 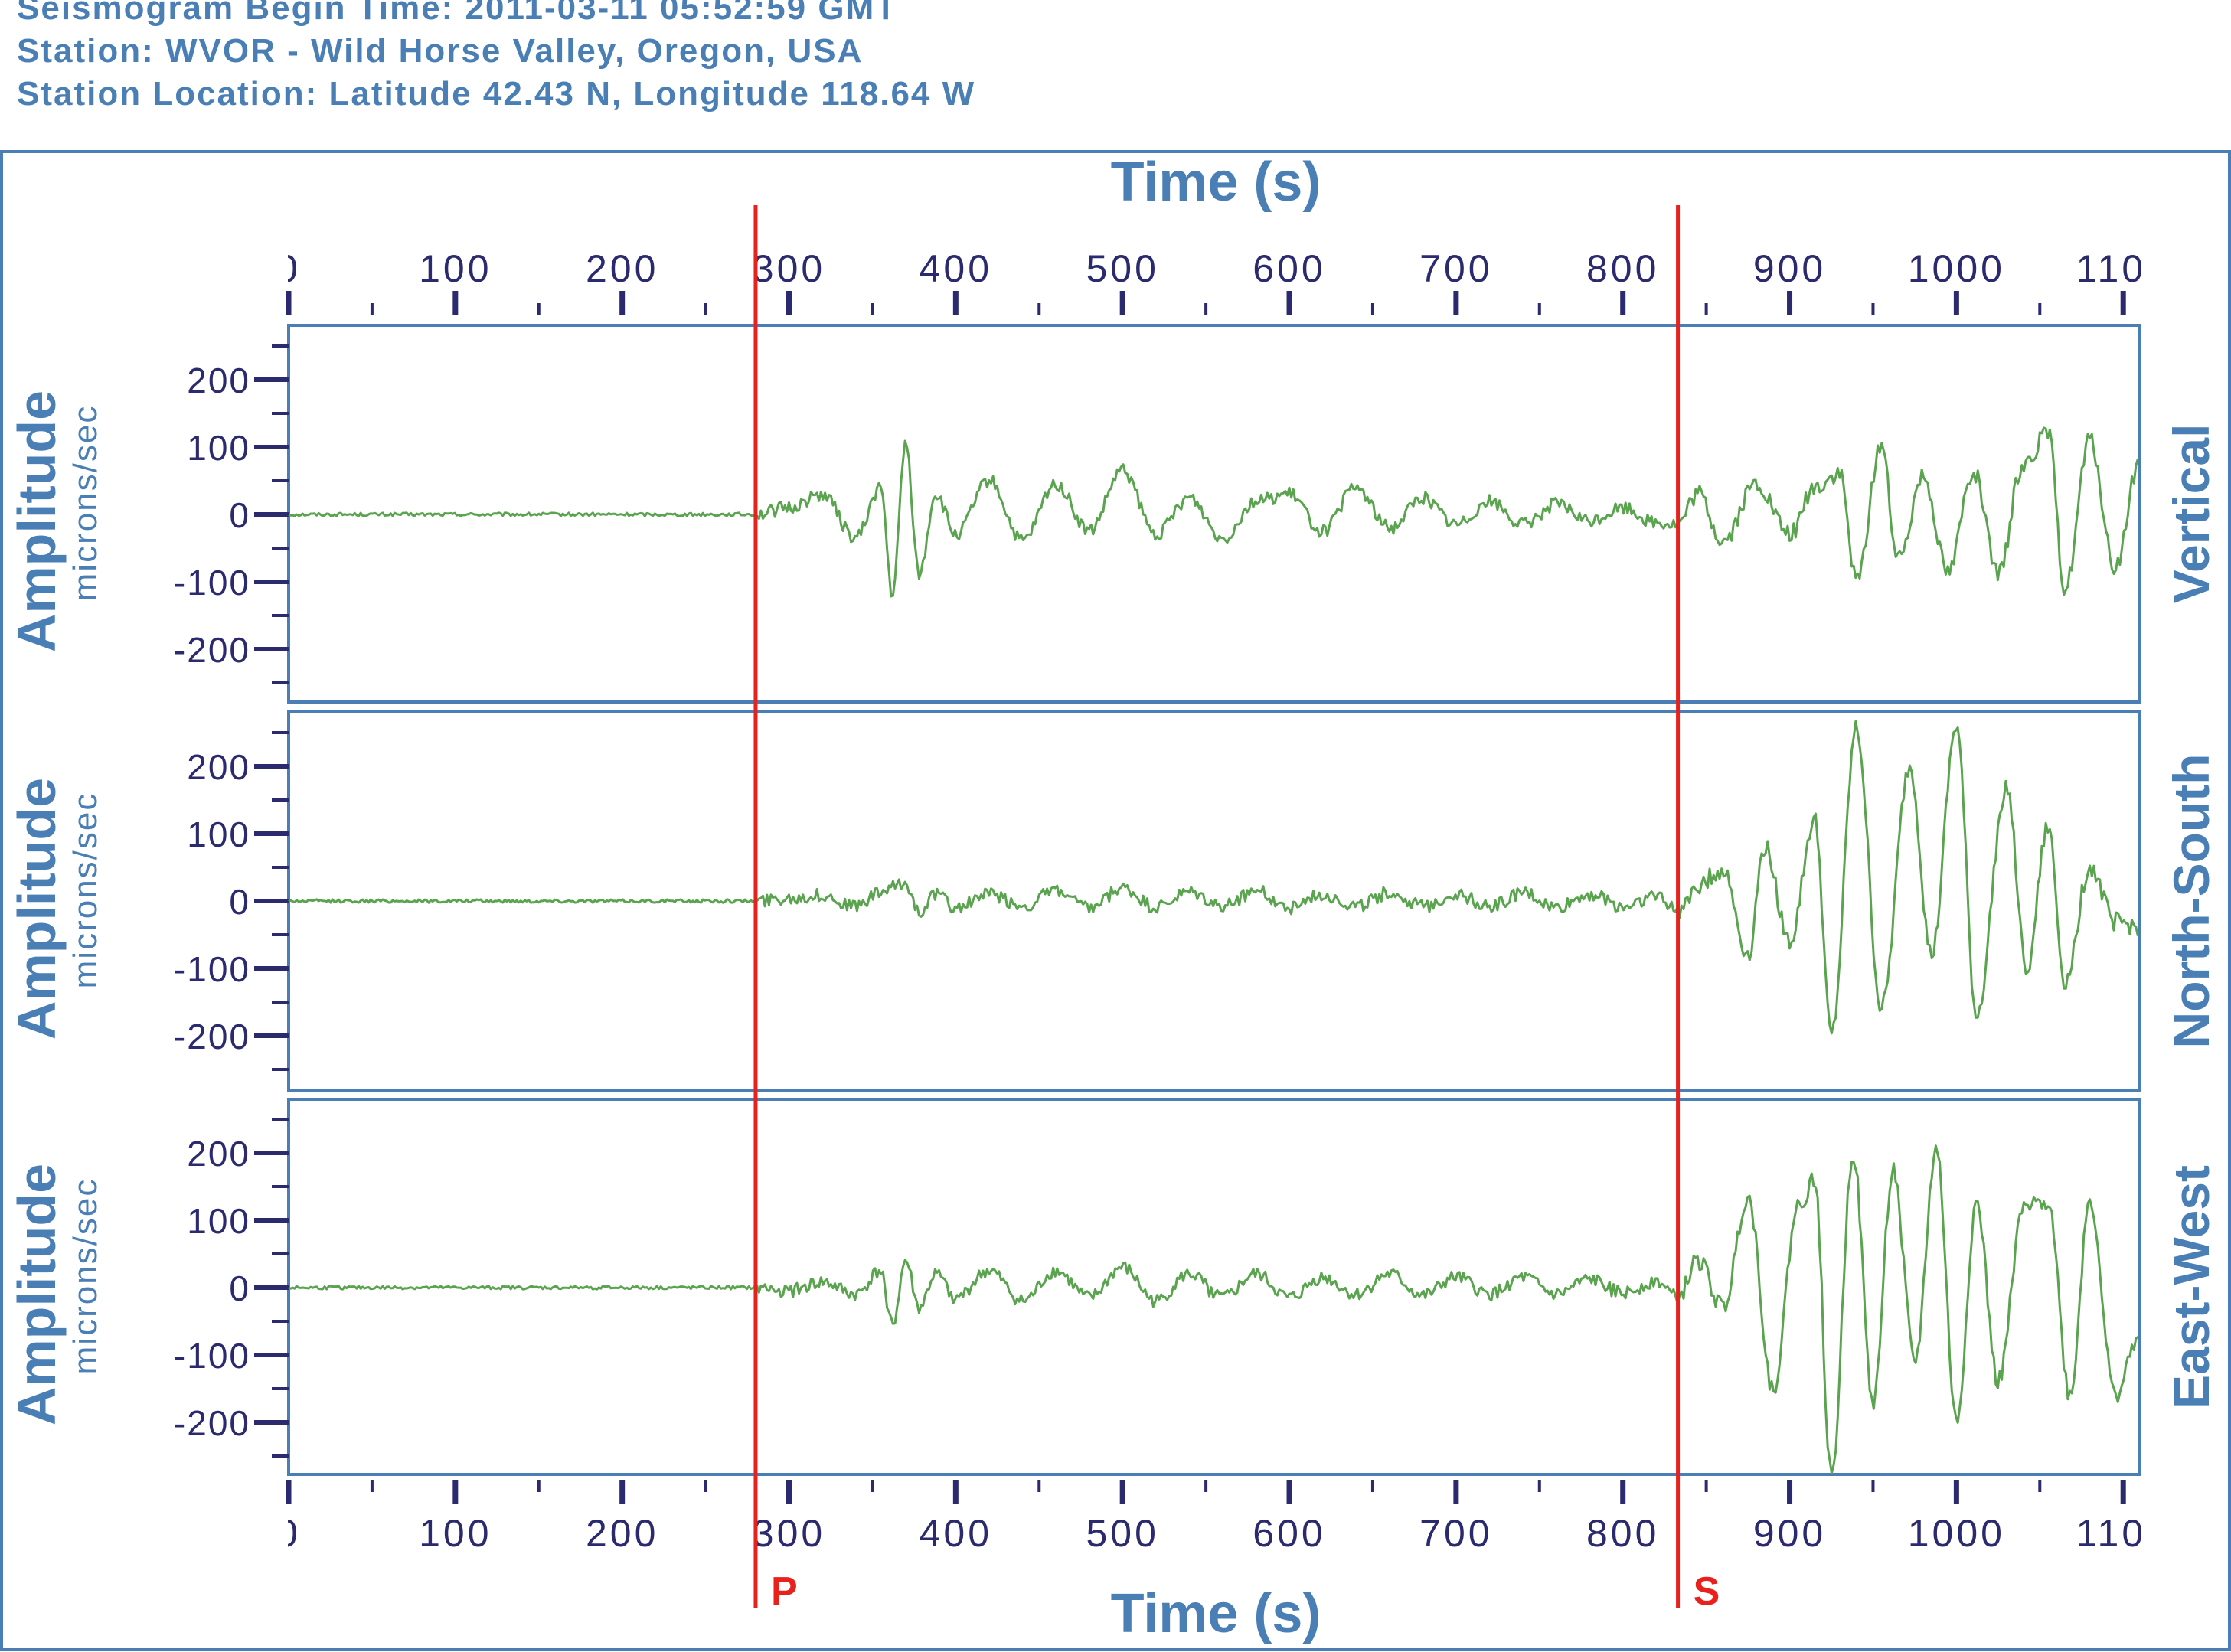 What do you see at coordinates (956, 1533) in the screenshot?
I see `x-tick-label-bottom: 400` at bounding box center [956, 1533].